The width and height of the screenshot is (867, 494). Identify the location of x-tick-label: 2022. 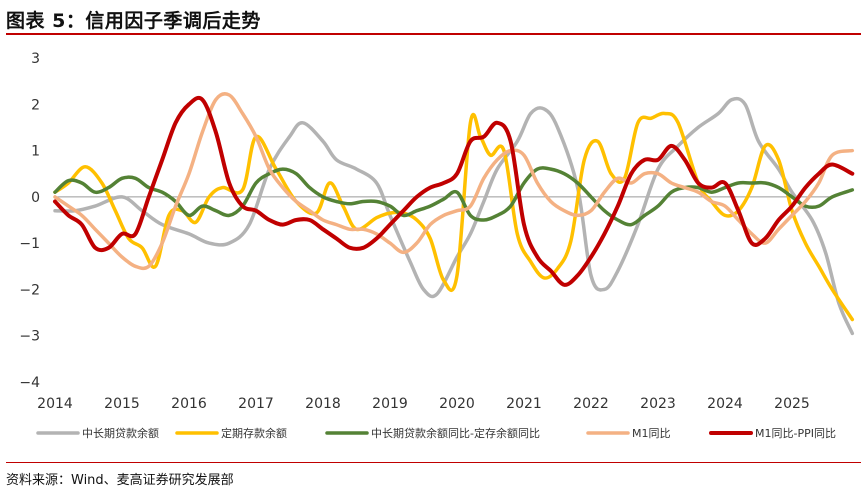
(591, 404).